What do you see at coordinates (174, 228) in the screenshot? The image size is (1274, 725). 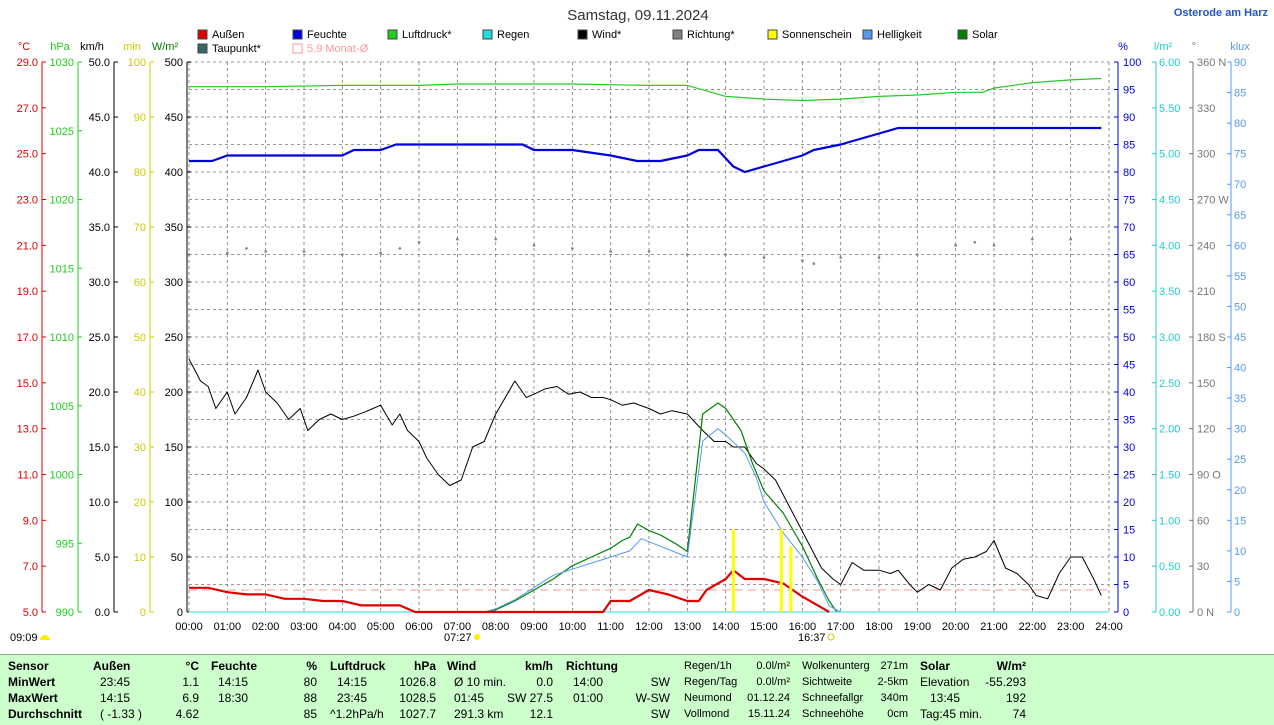 I see `wm2-axis-label: 350` at bounding box center [174, 228].